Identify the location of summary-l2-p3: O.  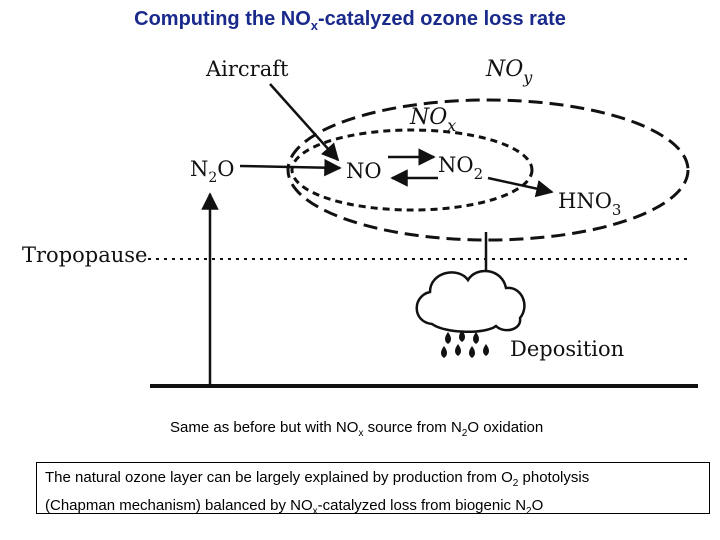
(537, 505).